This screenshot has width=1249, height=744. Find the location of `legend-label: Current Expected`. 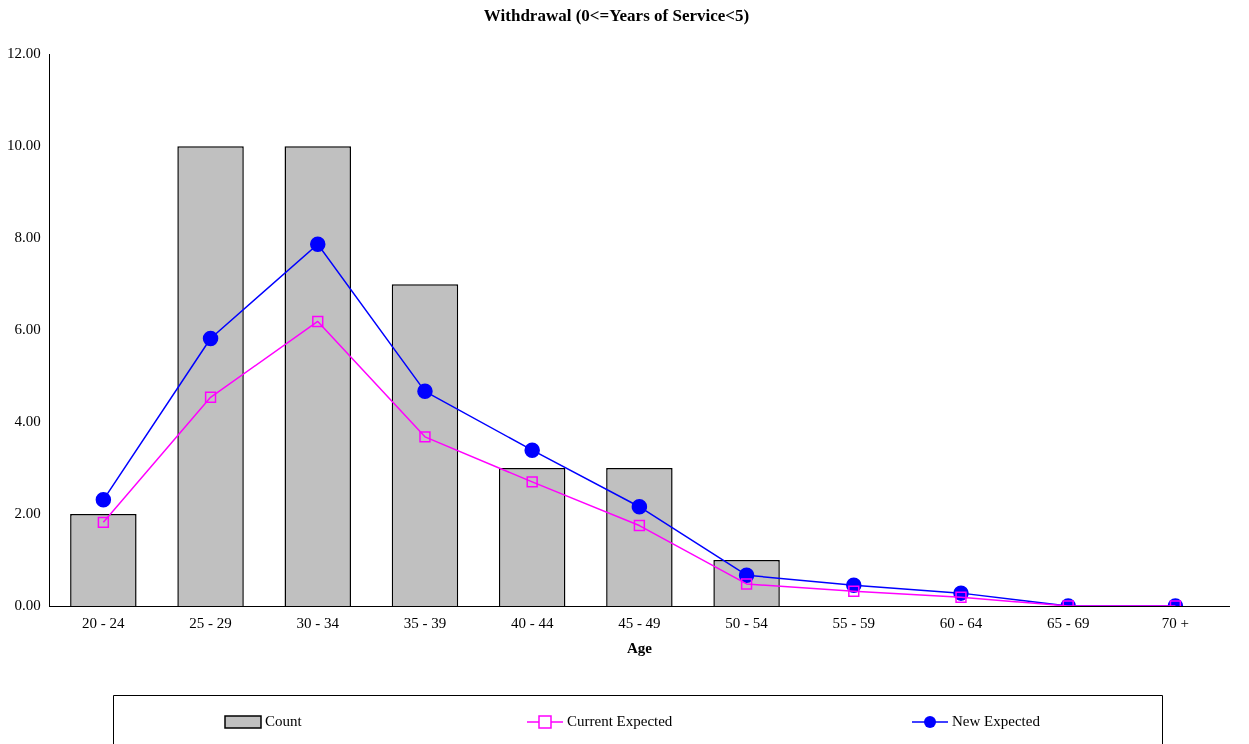

legend-label: Current Expected is located at coordinates (620, 720).